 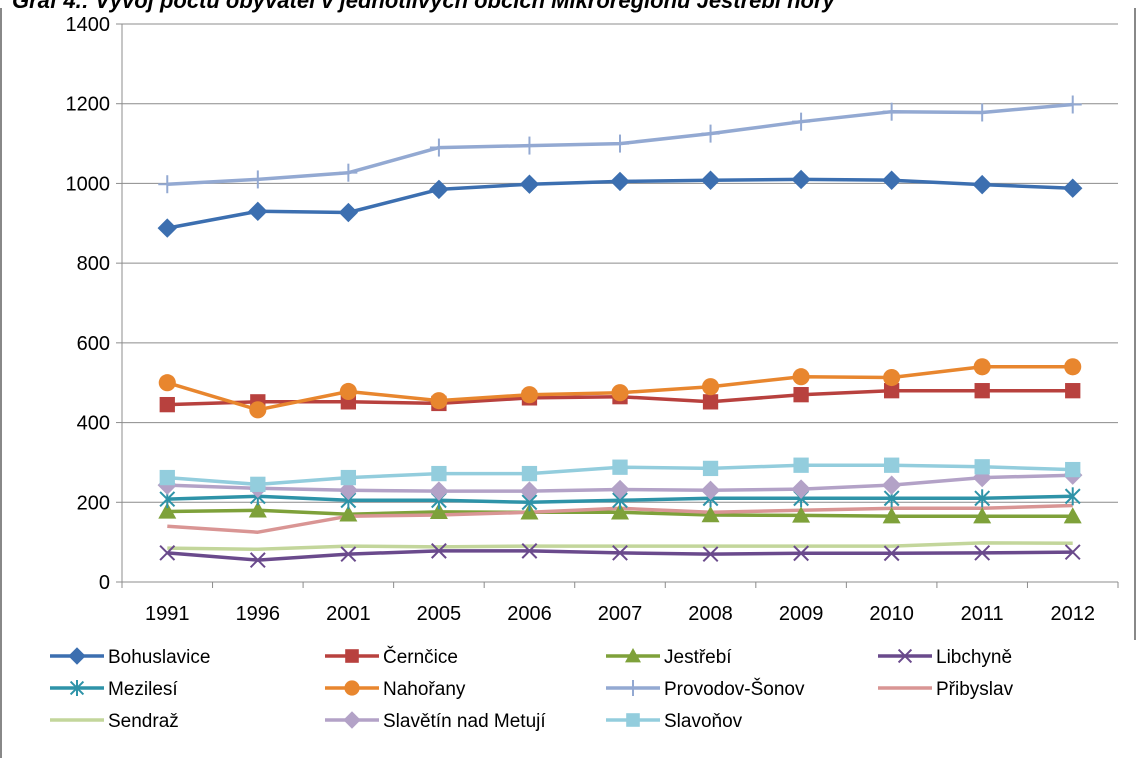 What do you see at coordinates (439, 614) in the screenshot?
I see `x-tick-label: 2005` at bounding box center [439, 614].